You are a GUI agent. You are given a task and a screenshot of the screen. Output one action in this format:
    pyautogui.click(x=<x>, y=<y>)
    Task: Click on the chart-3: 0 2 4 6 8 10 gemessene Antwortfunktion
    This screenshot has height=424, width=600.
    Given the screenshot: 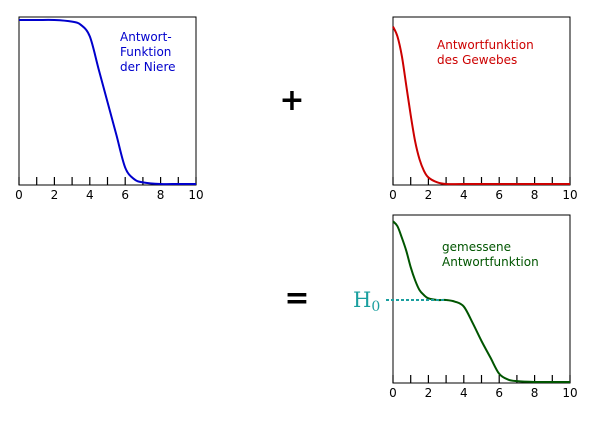 What is the action you would take?
    pyautogui.click(x=483, y=307)
    